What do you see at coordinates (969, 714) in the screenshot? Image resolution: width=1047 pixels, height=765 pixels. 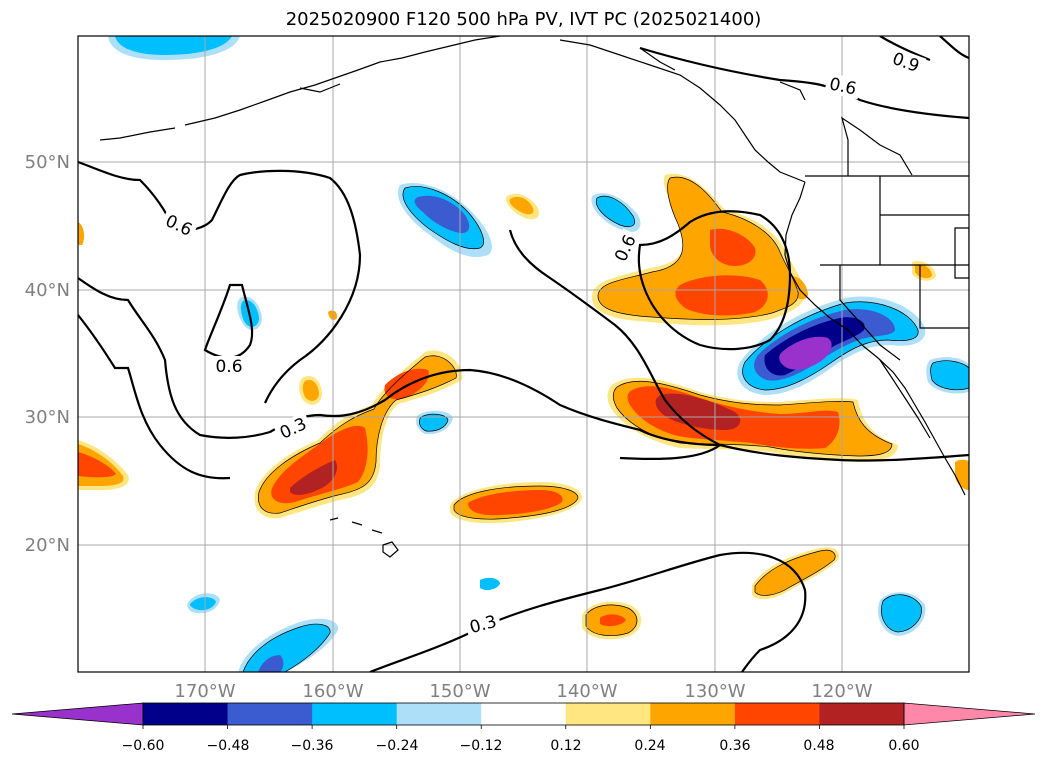 I see `colorbar-extend-max` at bounding box center [969, 714].